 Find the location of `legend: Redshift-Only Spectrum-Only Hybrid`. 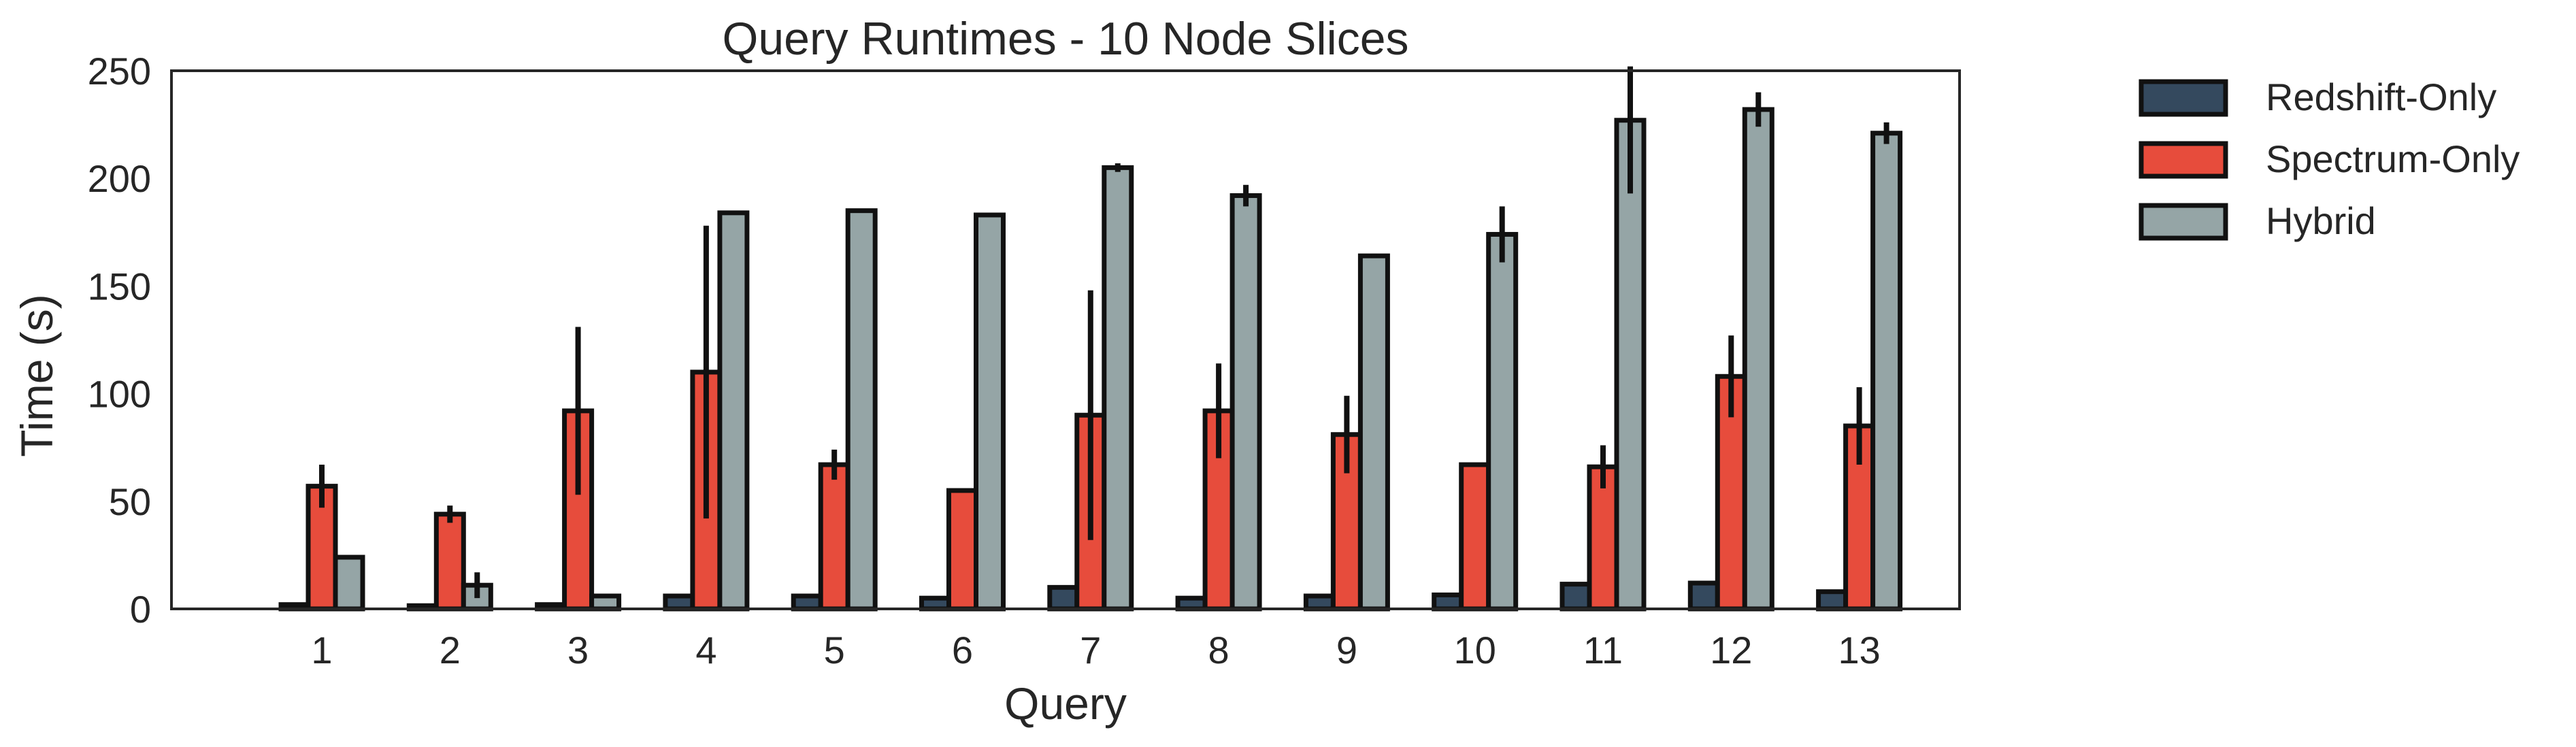

legend: Redshift-Only Spectrum-Only Hybrid is located at coordinates (2330, 159).